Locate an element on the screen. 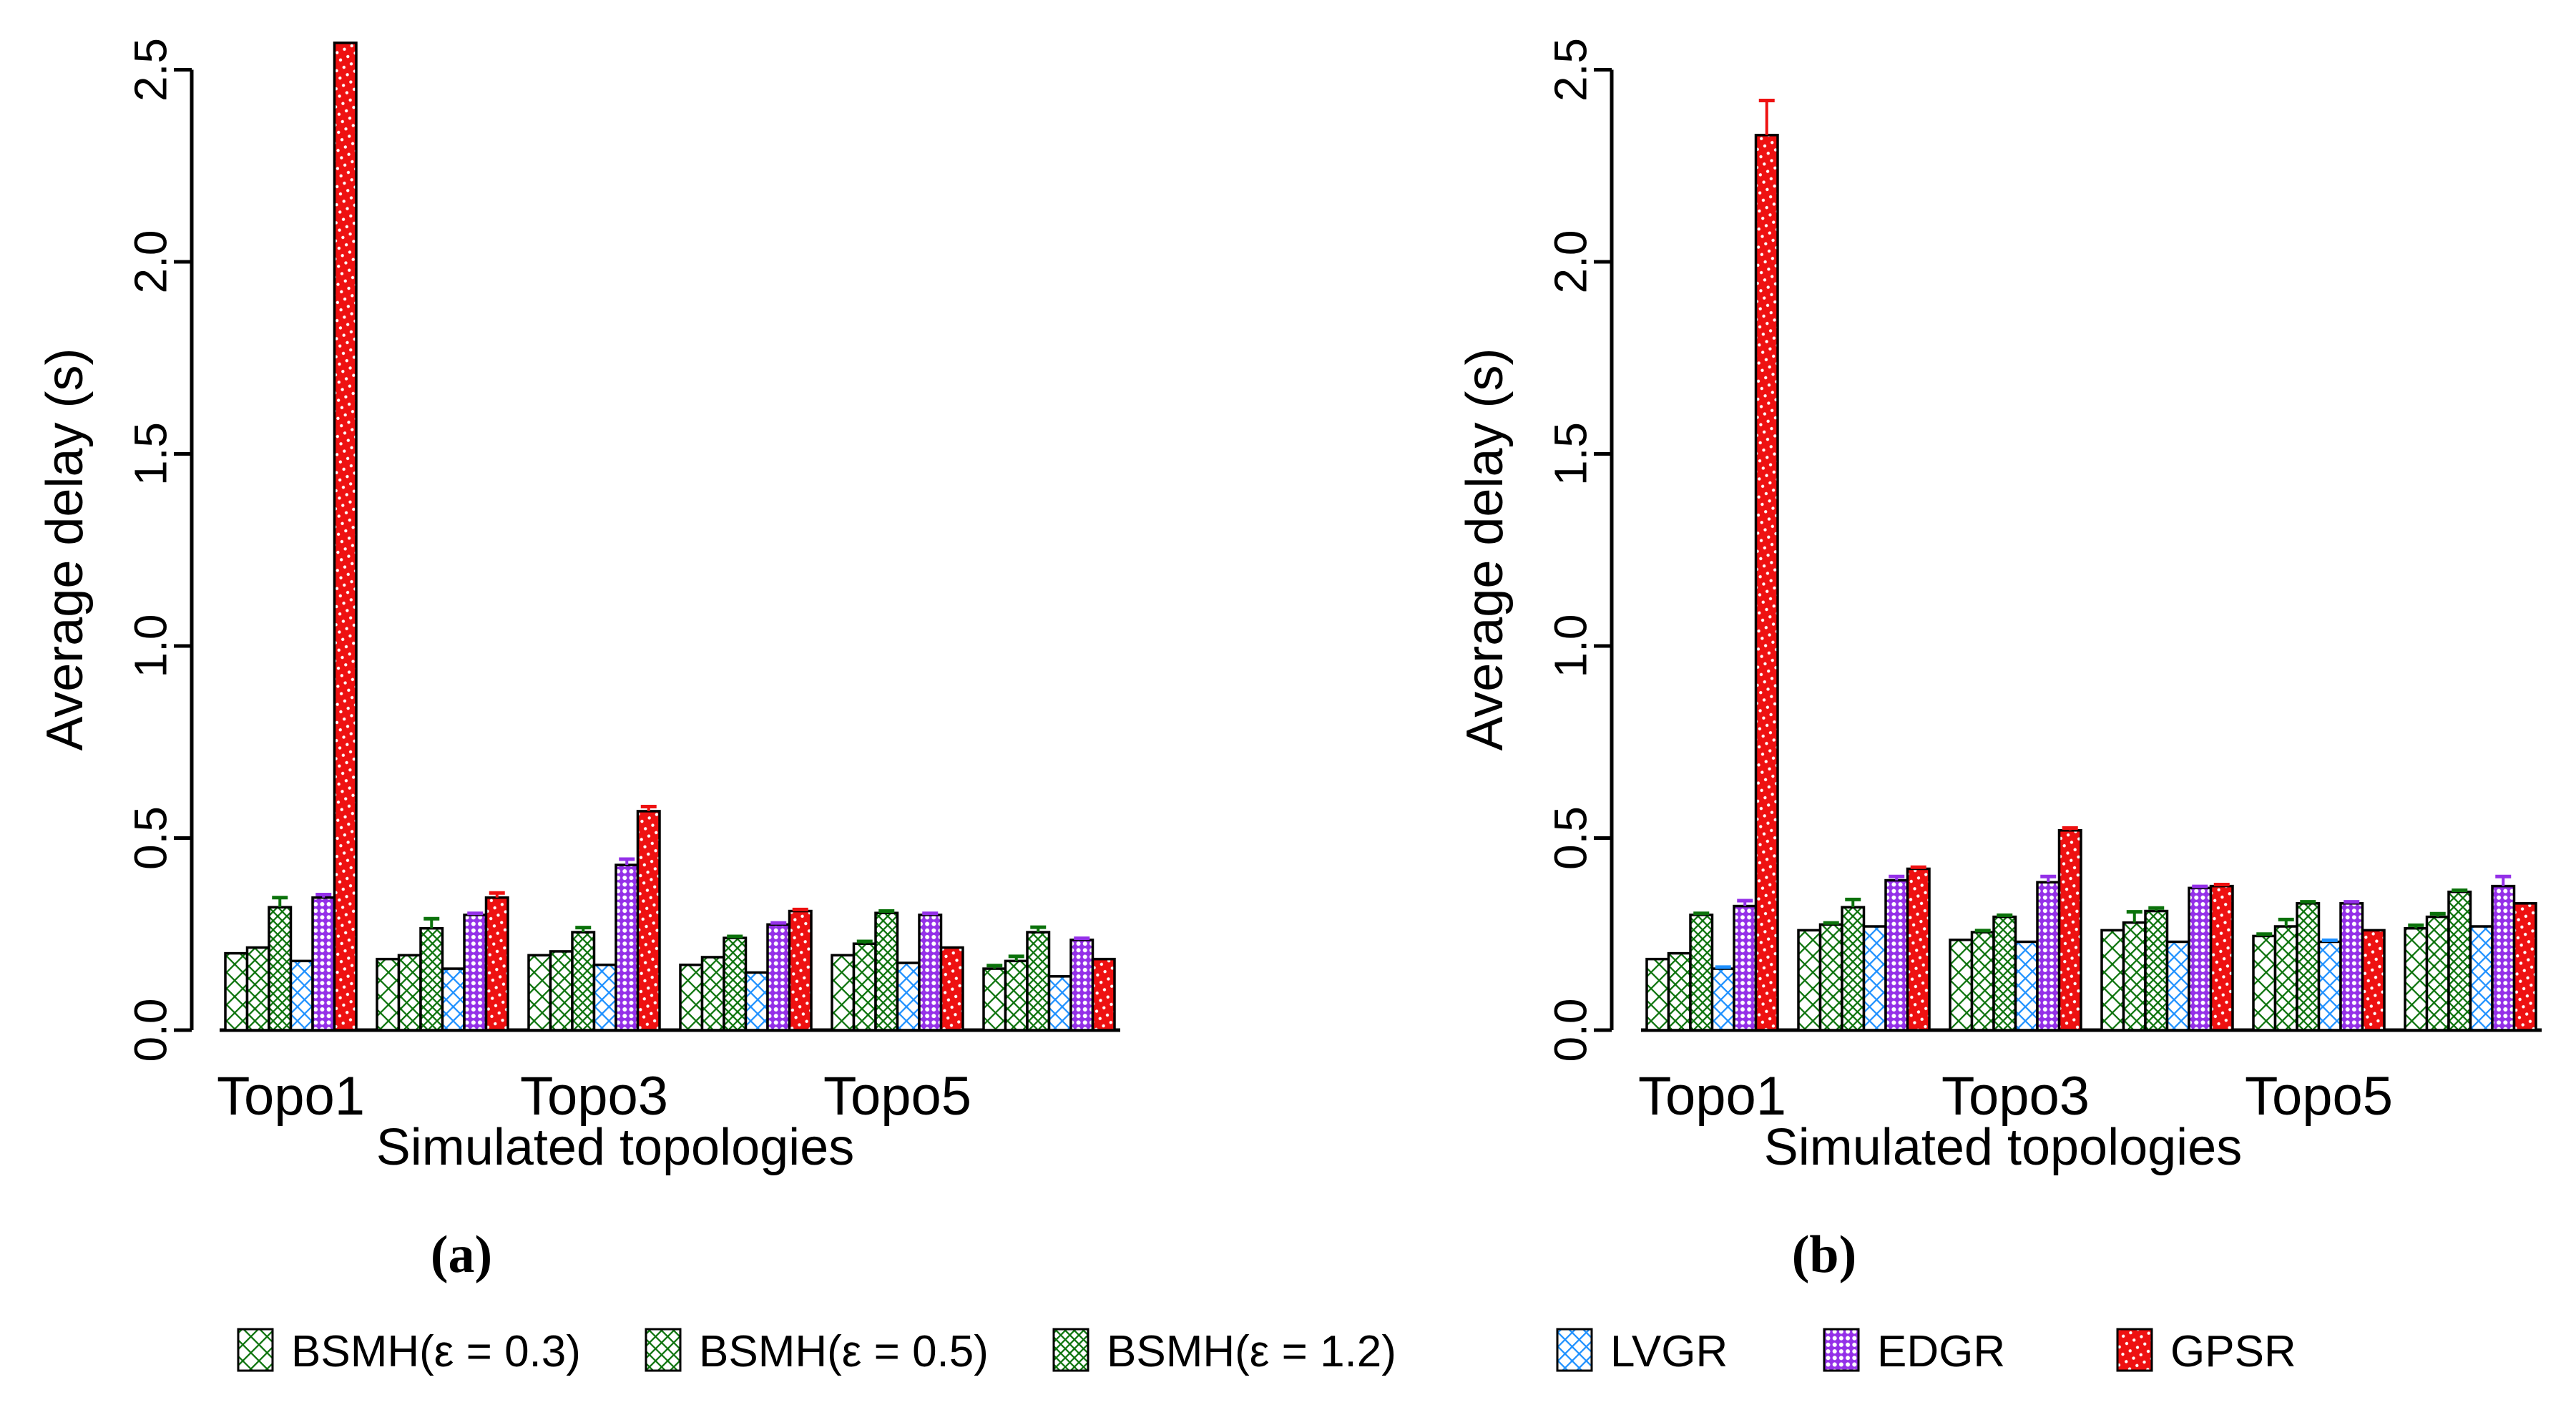 The height and width of the screenshot is (1410, 2576). bar-a-topo3-bsmh03 is located at coordinates (539, 993).